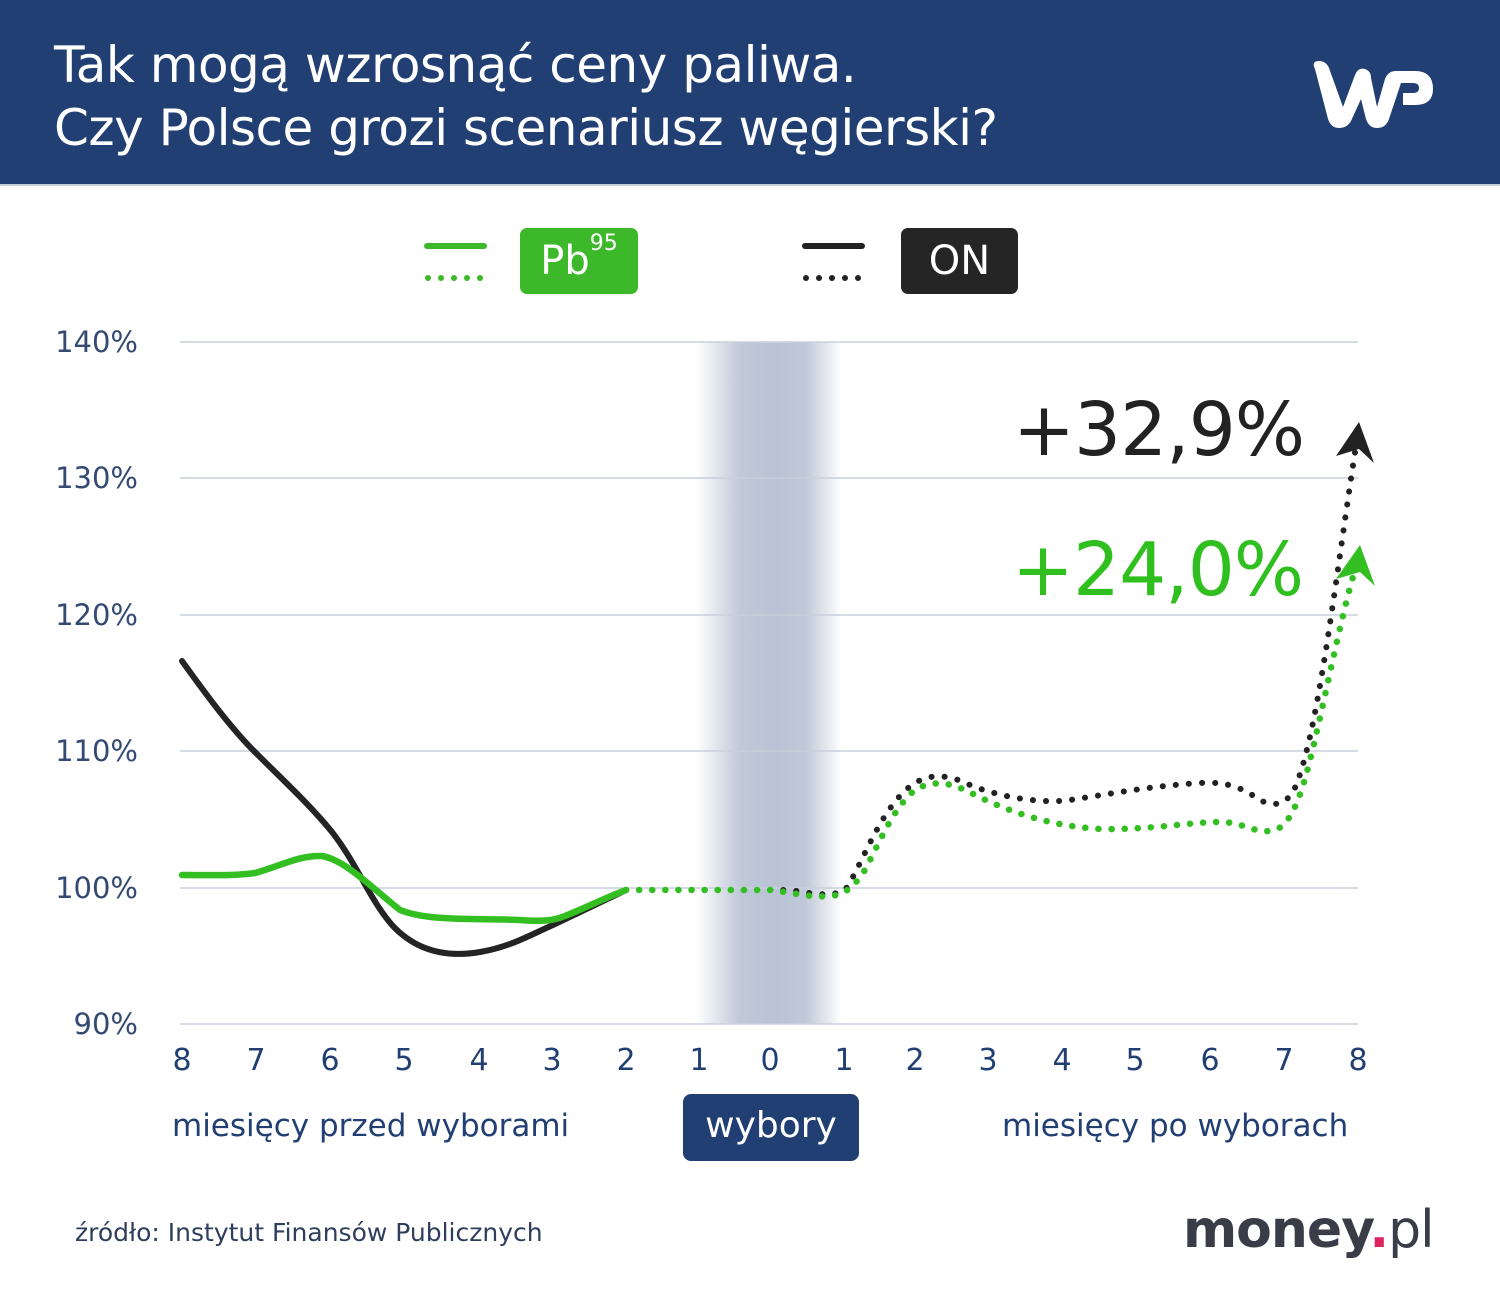 The width and height of the screenshot is (1500, 1313). Describe the element at coordinates (990, 733) in the screenshot. I see `pb95-forecast-line` at that location.